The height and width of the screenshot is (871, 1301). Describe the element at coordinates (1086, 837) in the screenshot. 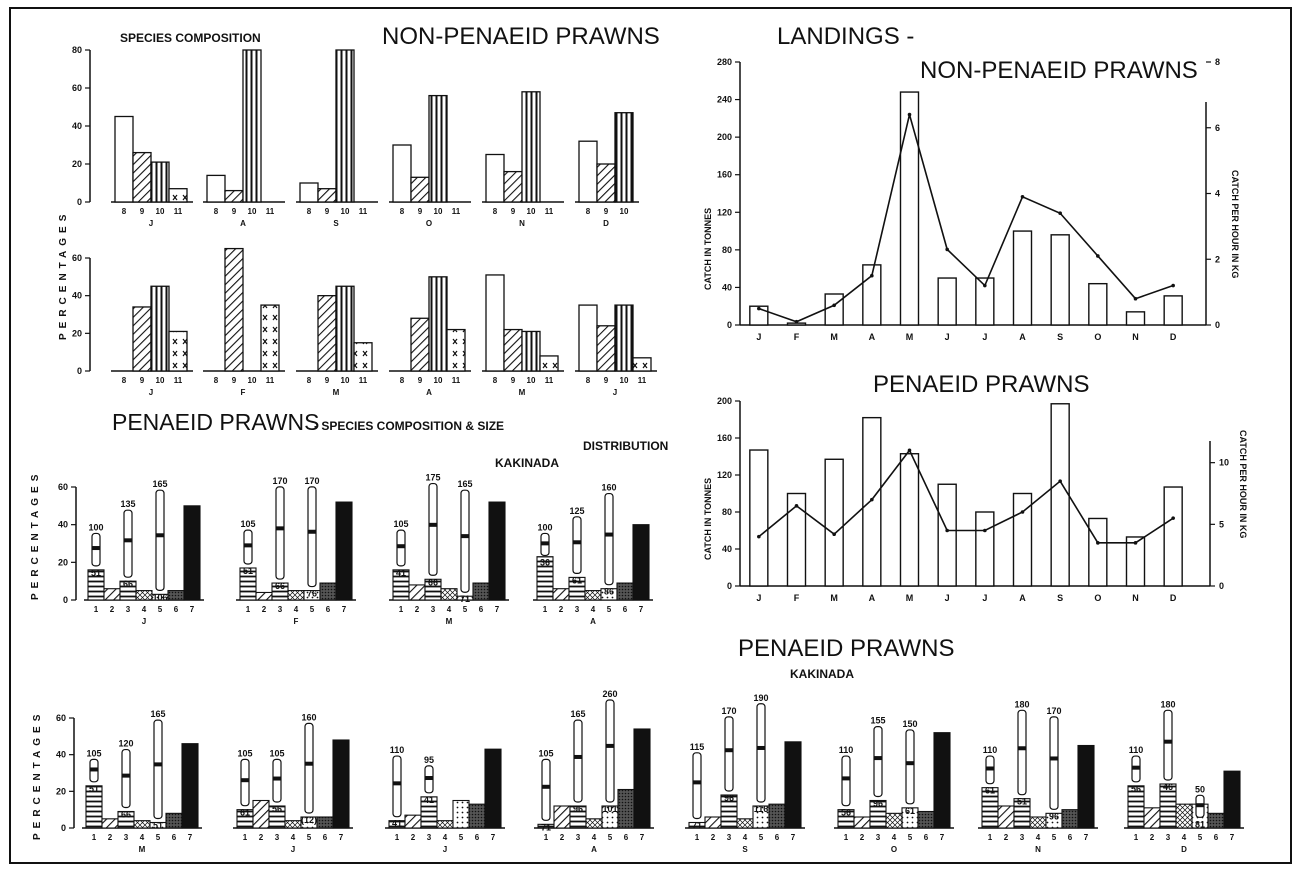

I see `category-tick-label: 7` at that location.